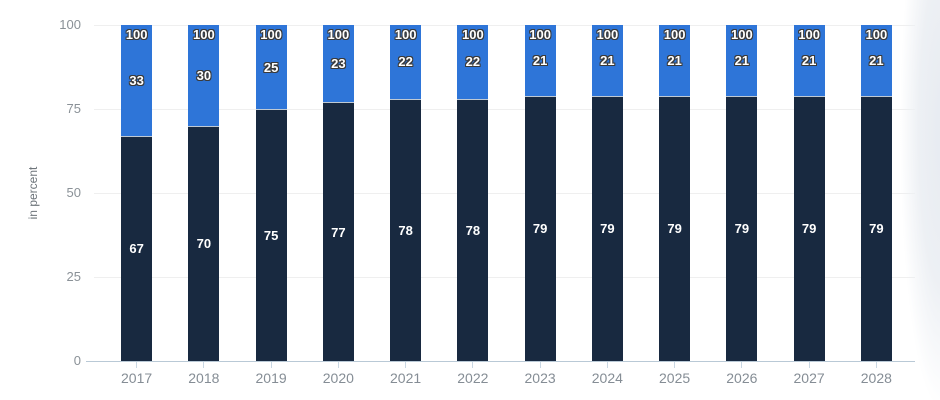 The width and height of the screenshot is (940, 400). I want to click on bar-group: 33 67 100, so click(137, 193).